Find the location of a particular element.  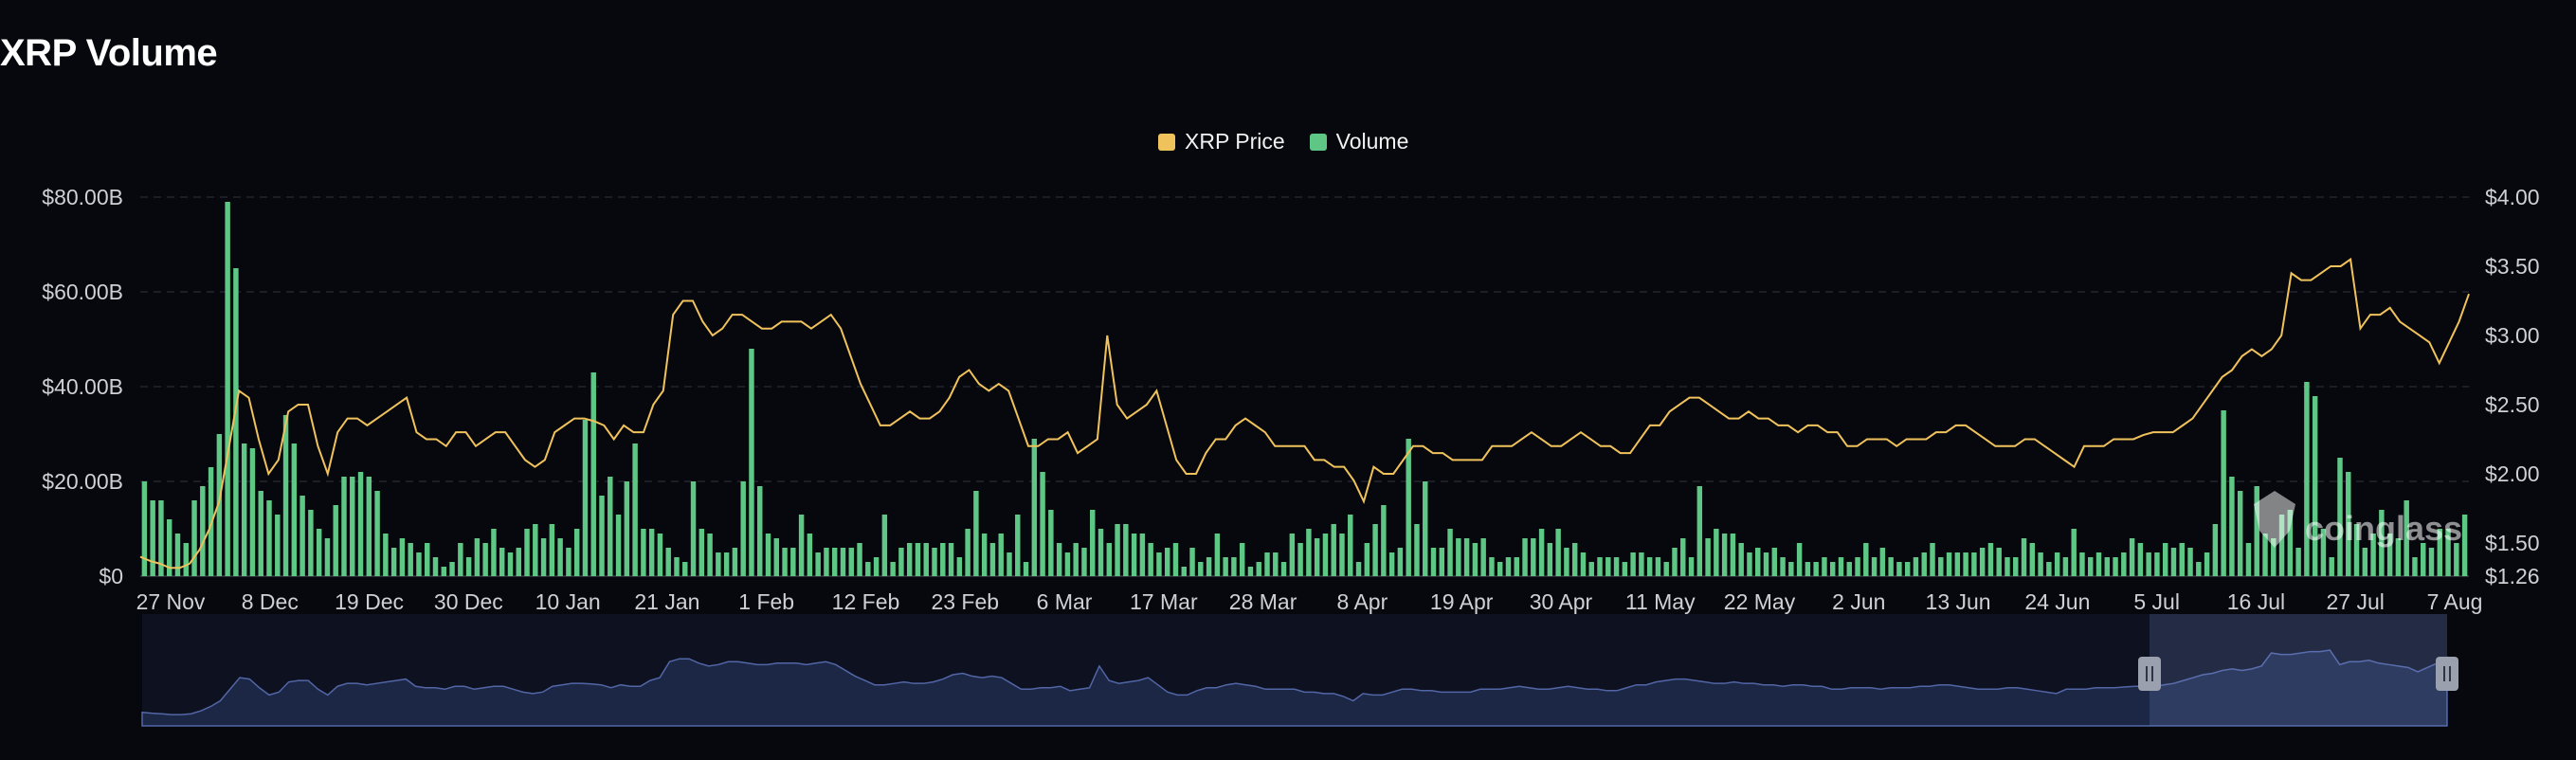

legend-swatch-price is located at coordinates (1166, 142).